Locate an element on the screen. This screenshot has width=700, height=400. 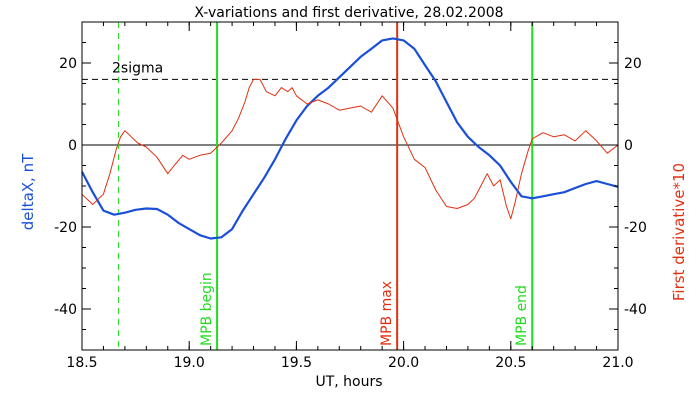
vline-label-4: MPB end is located at coordinates (522, 315).